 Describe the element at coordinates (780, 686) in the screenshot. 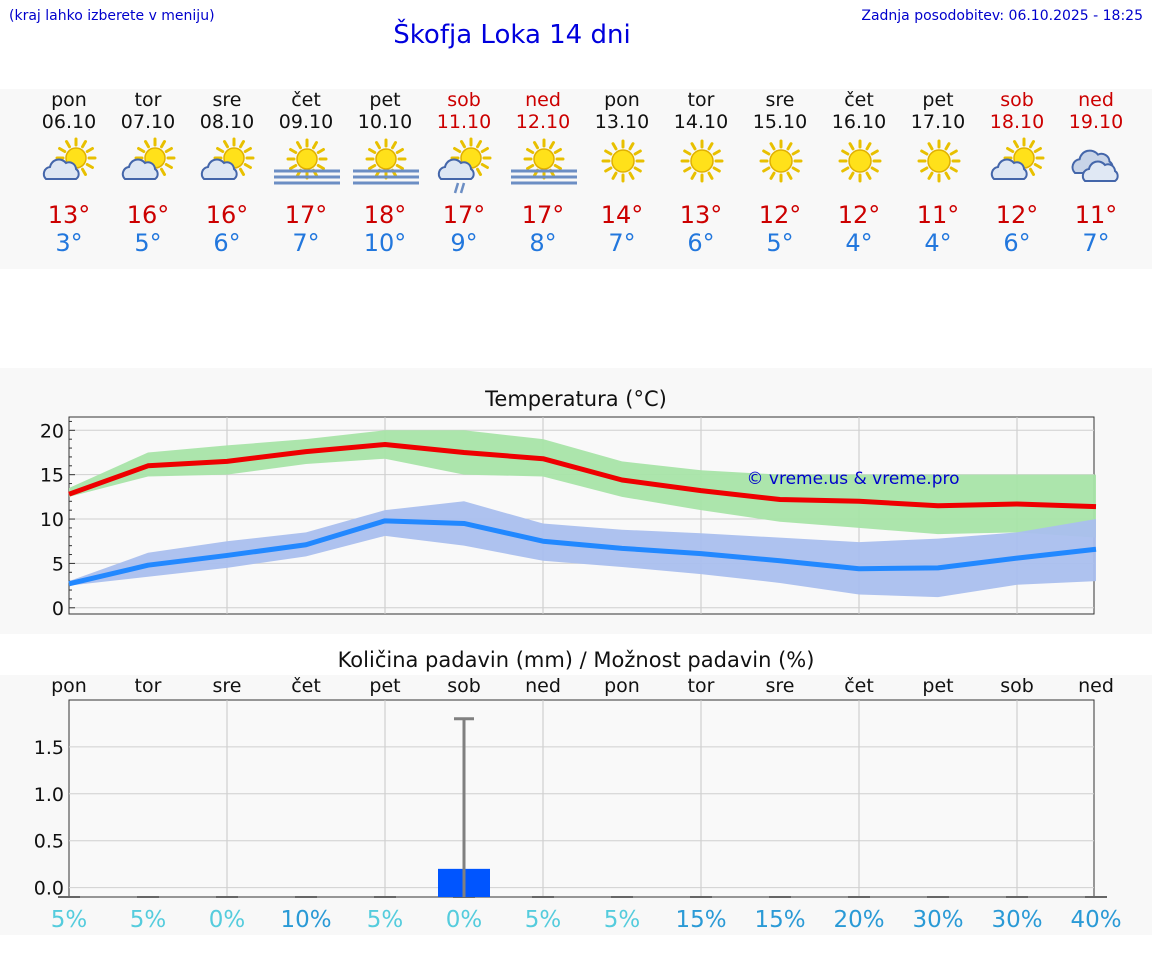

I see `x-tick-label: sre` at that location.